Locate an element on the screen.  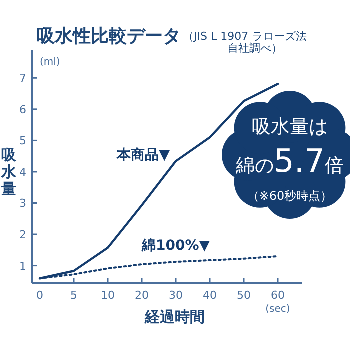
chart-title: 吸水性比較データ is located at coordinates (109, 36).